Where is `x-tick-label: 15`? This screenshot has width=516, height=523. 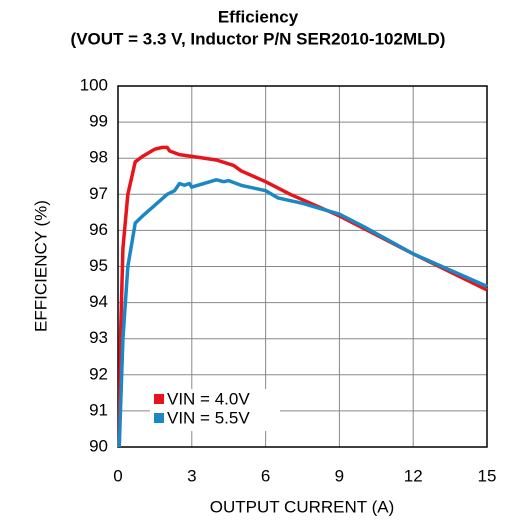
x-tick-label: 15 is located at coordinates (487, 475).